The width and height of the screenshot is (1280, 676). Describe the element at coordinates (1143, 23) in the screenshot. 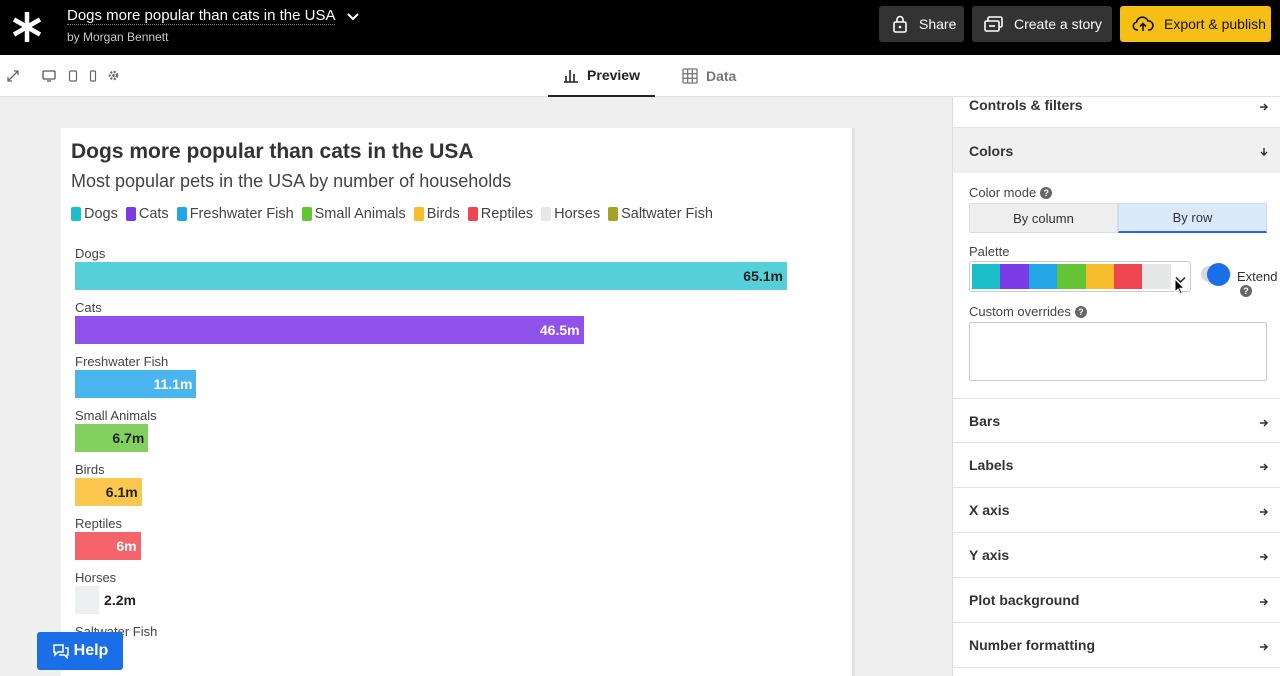

I see `cloud-upload-icon` at that location.